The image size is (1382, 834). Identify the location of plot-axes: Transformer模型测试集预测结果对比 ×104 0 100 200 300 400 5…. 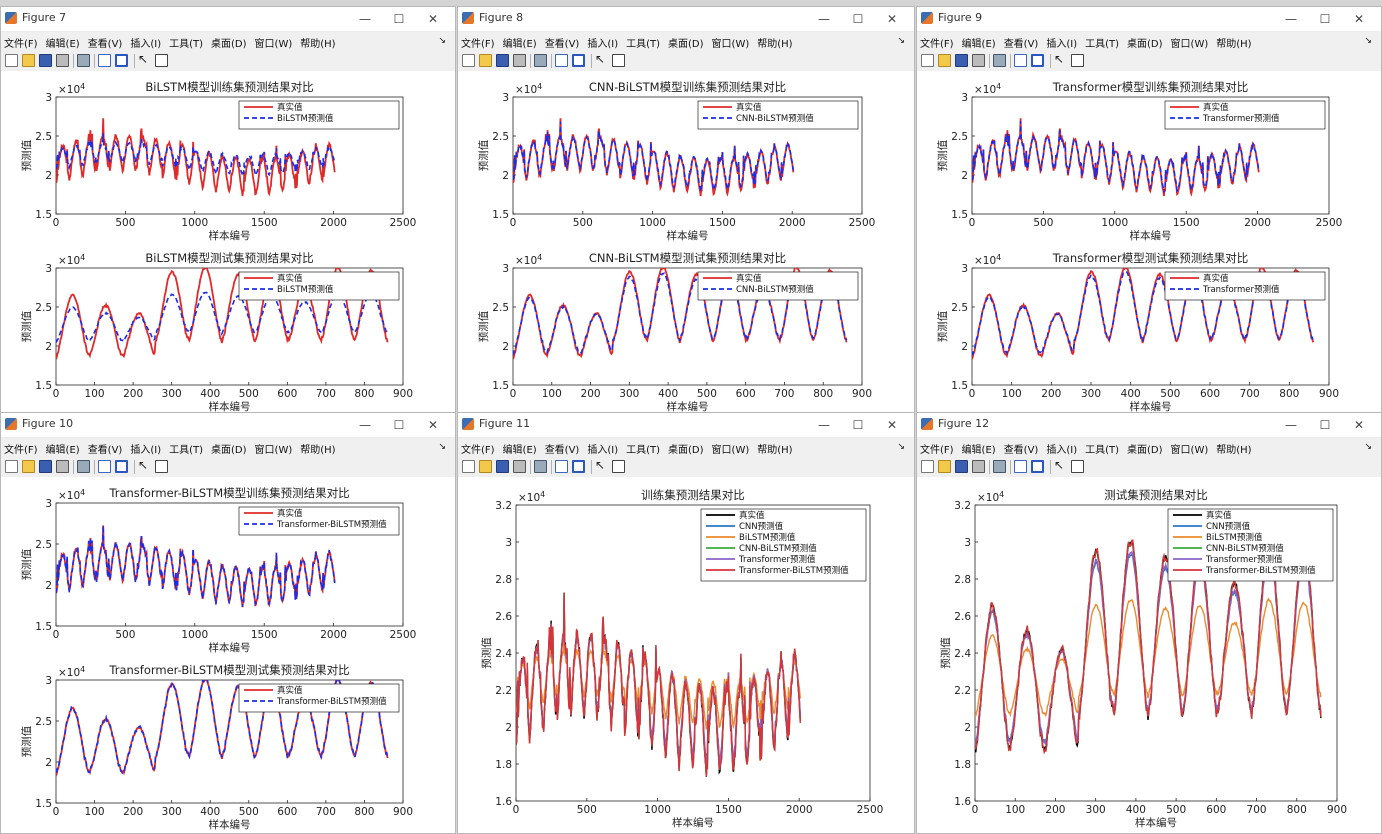
(1137, 332).